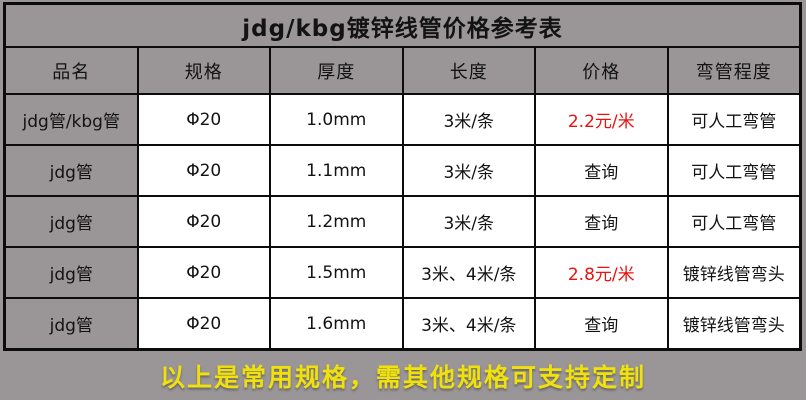  I want to click on table-cell-price: 2.2元/米, so click(601, 119).